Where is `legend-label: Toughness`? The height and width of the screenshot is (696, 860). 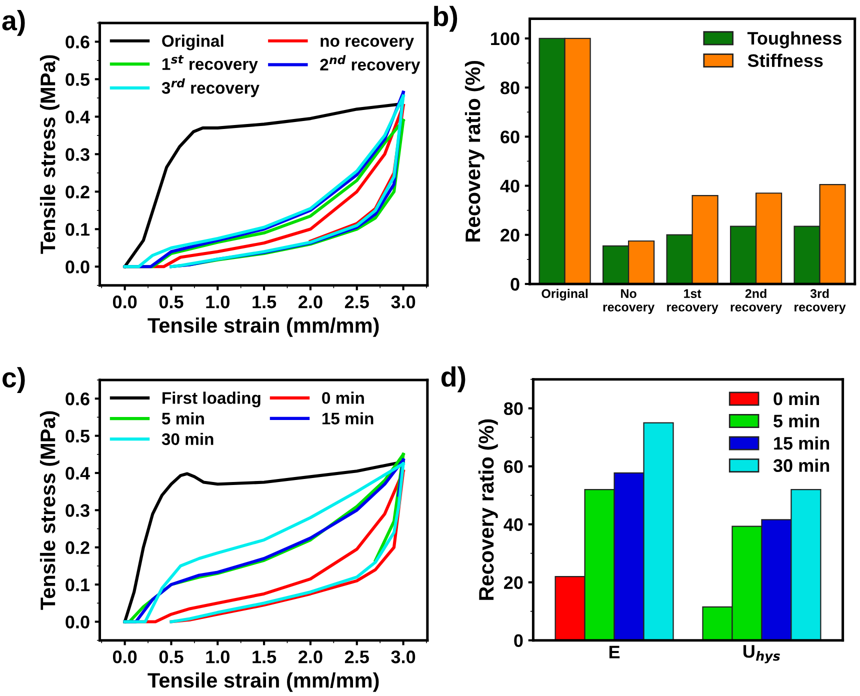
legend-label: Toughness is located at coordinates (794, 39).